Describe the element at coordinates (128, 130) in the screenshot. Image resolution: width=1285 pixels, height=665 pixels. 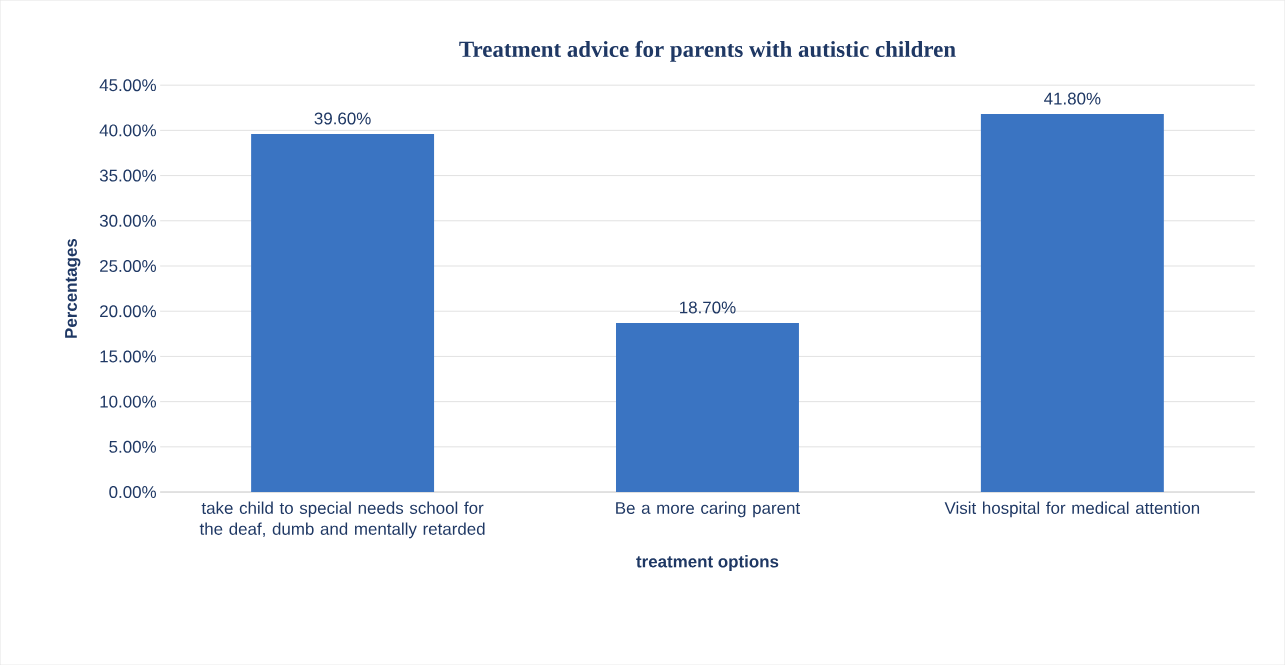
I see `y-tick-label: 40.00%` at that location.